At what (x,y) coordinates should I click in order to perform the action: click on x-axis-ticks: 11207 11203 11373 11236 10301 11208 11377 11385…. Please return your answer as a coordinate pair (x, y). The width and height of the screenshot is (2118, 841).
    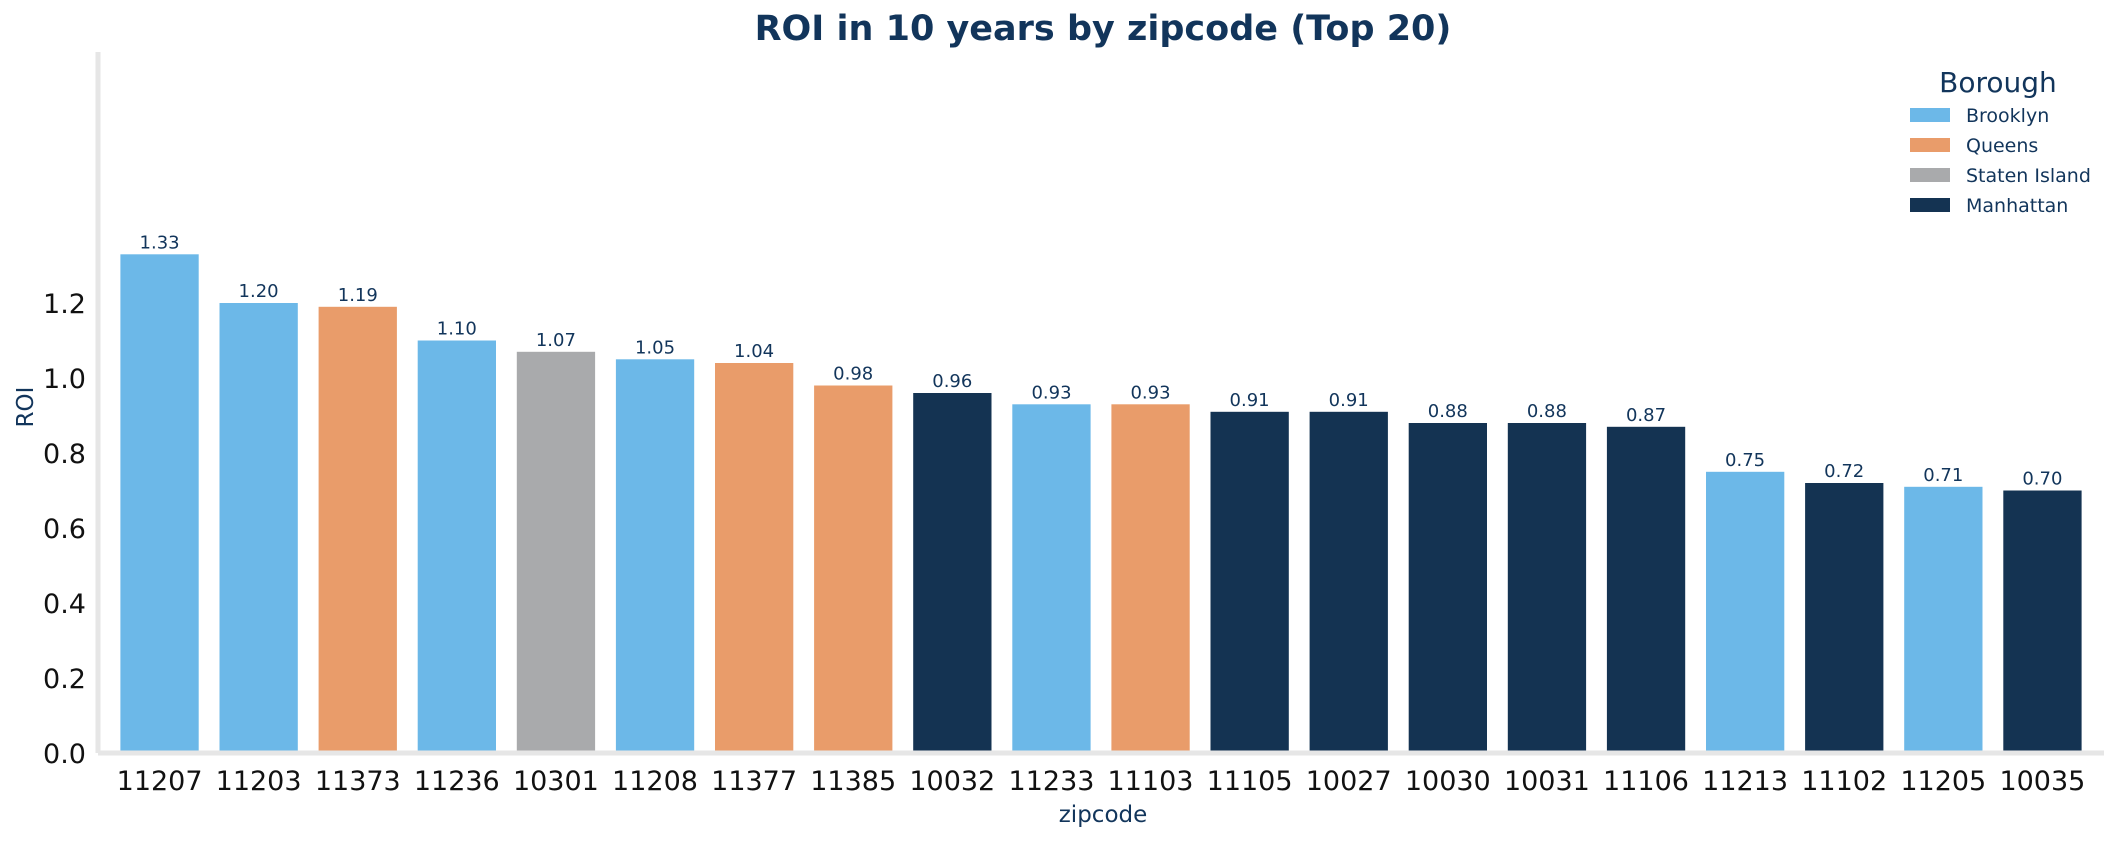
    Looking at the image, I should click on (1101, 781).